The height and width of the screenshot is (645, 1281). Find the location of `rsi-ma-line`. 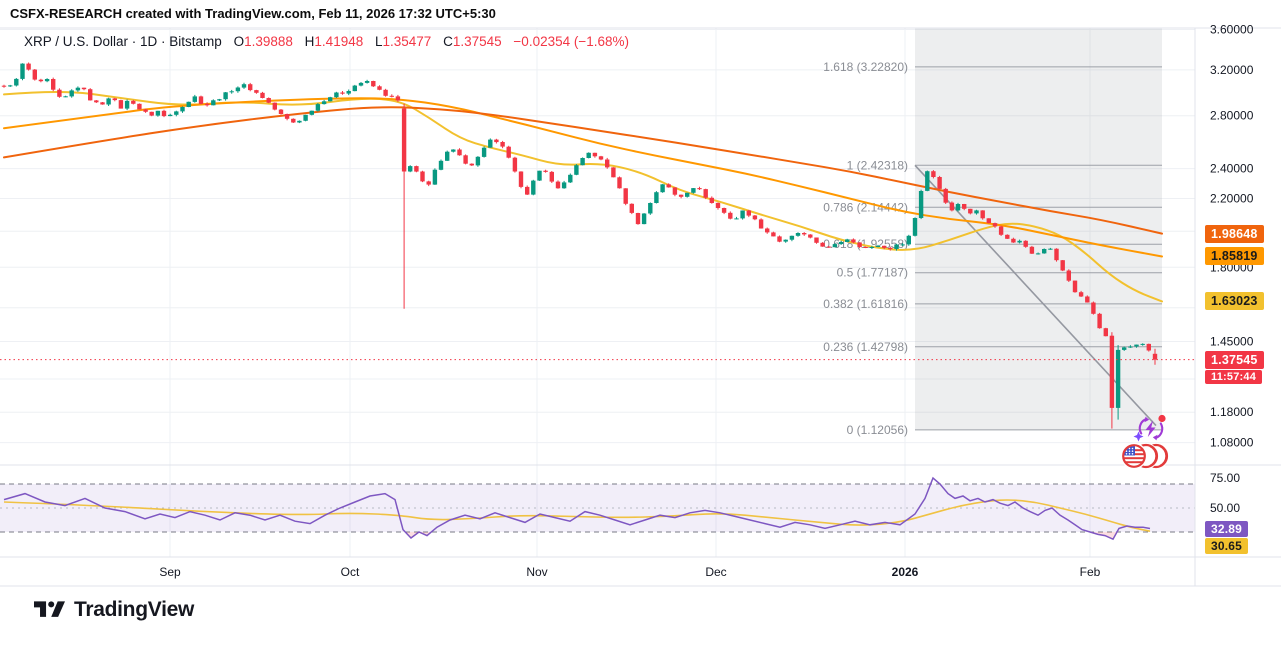

rsi-ma-line is located at coordinates (577, 515).